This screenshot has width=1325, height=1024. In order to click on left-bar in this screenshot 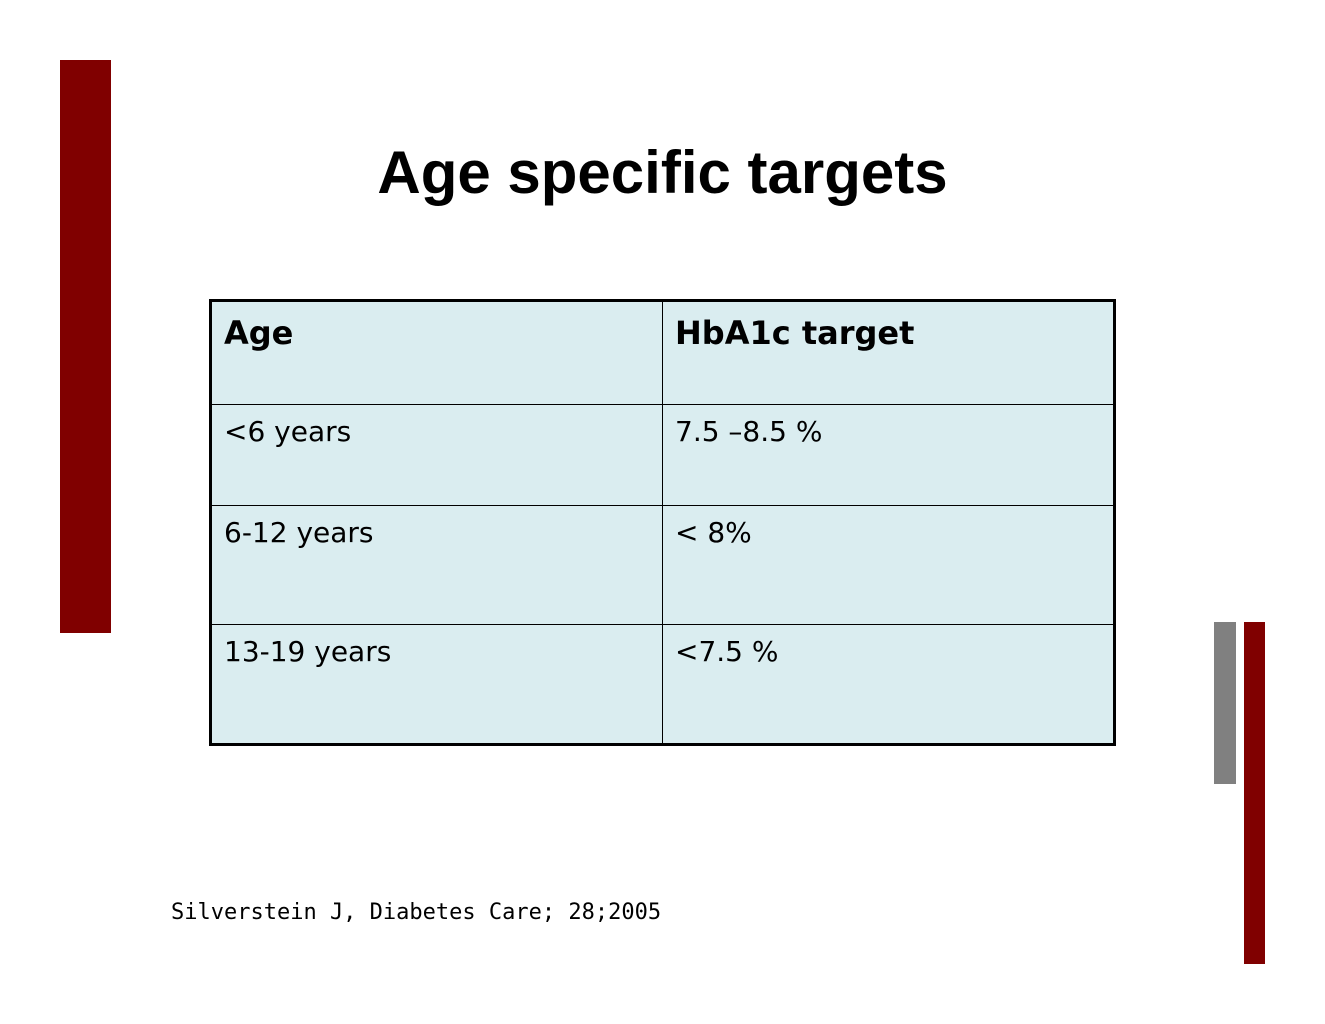, I will do `click(85, 346)`.